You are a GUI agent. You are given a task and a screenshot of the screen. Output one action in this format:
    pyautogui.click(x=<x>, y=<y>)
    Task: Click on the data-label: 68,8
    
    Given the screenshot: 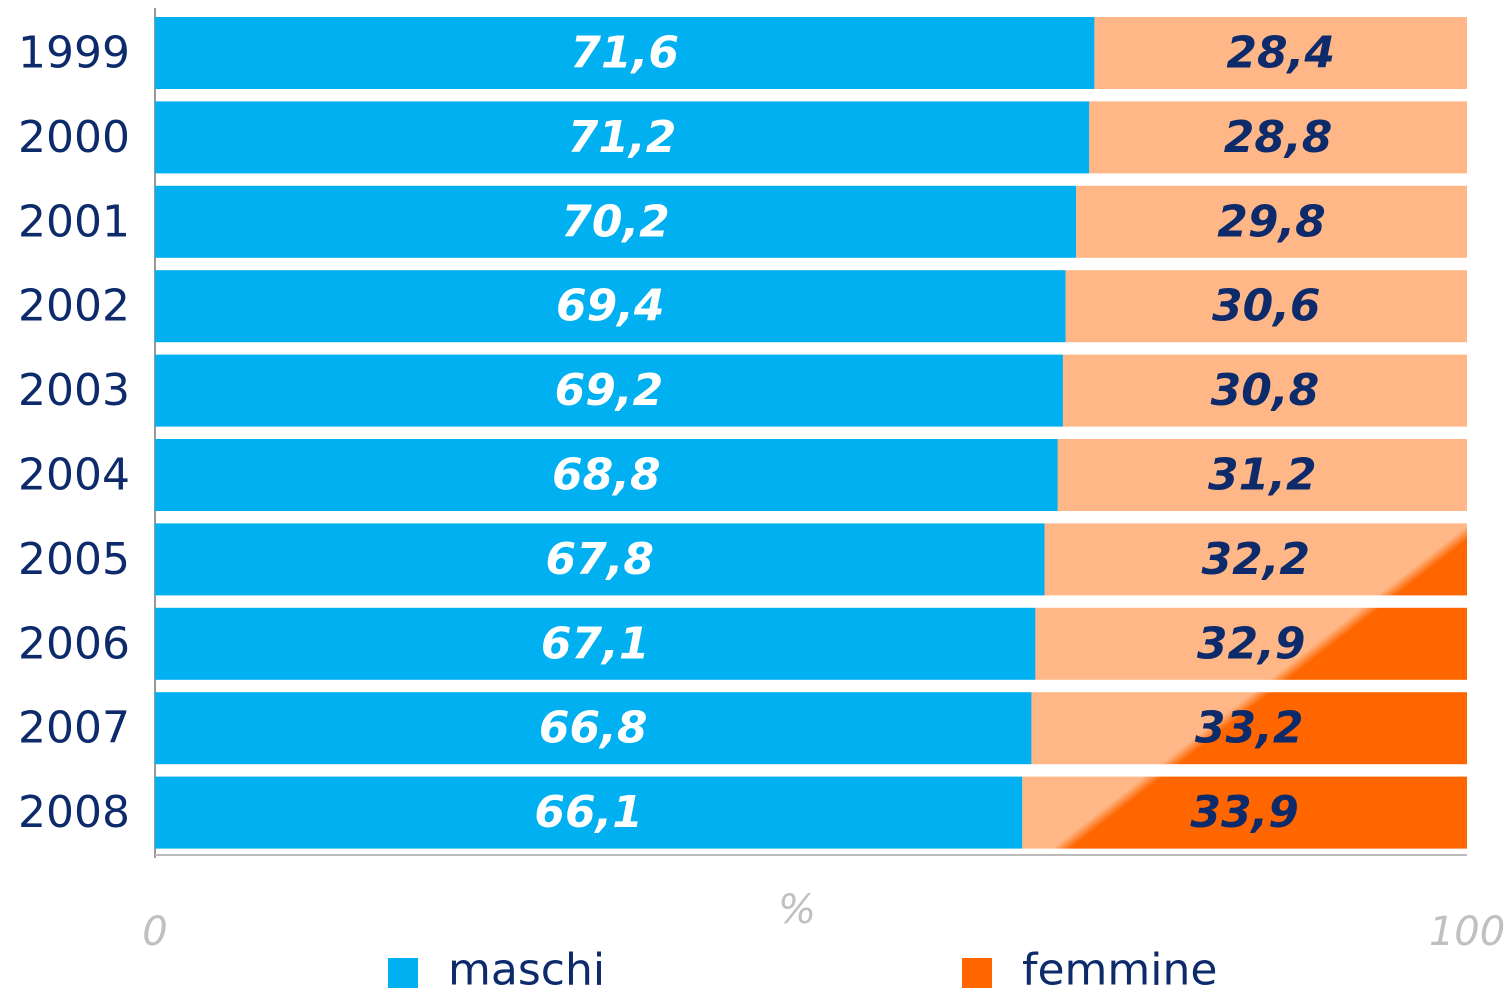 What is the action you would take?
    pyautogui.click(x=606, y=475)
    